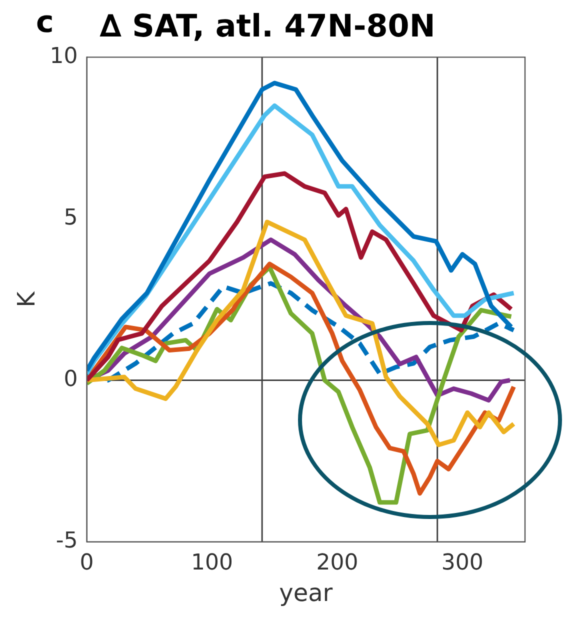 The height and width of the screenshot is (617, 563). Describe the element at coordinates (45, 22) in the screenshot. I see `text: c` at that location.